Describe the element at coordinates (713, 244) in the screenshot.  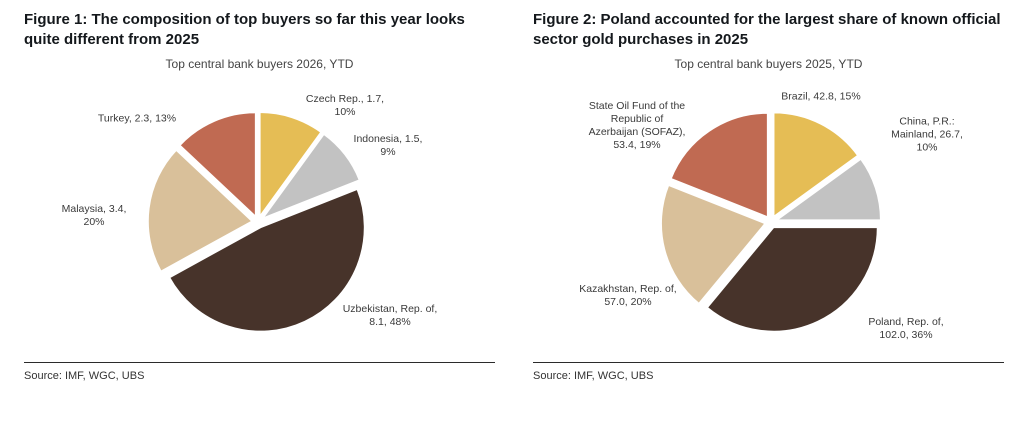
I see `pie-slice-kazakhstan` at that location.